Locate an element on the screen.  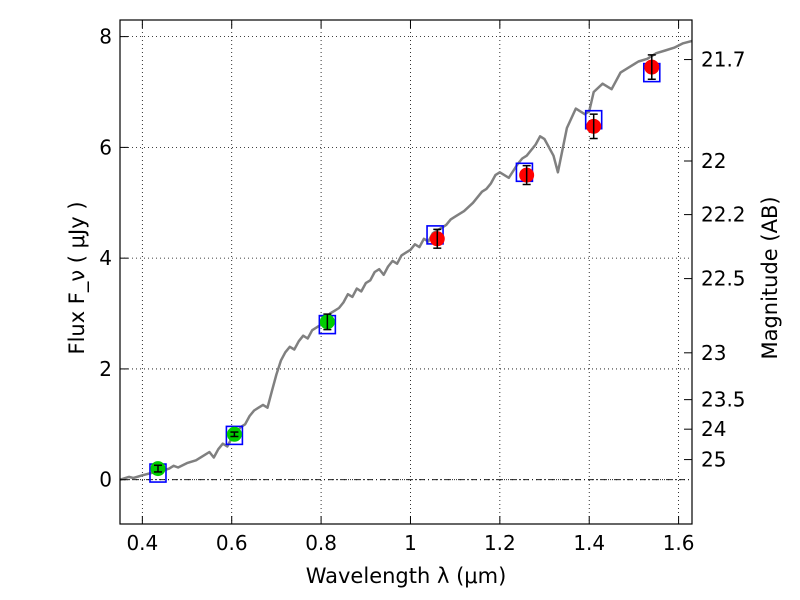
y-tick-label: 4 is located at coordinates (105, 258).